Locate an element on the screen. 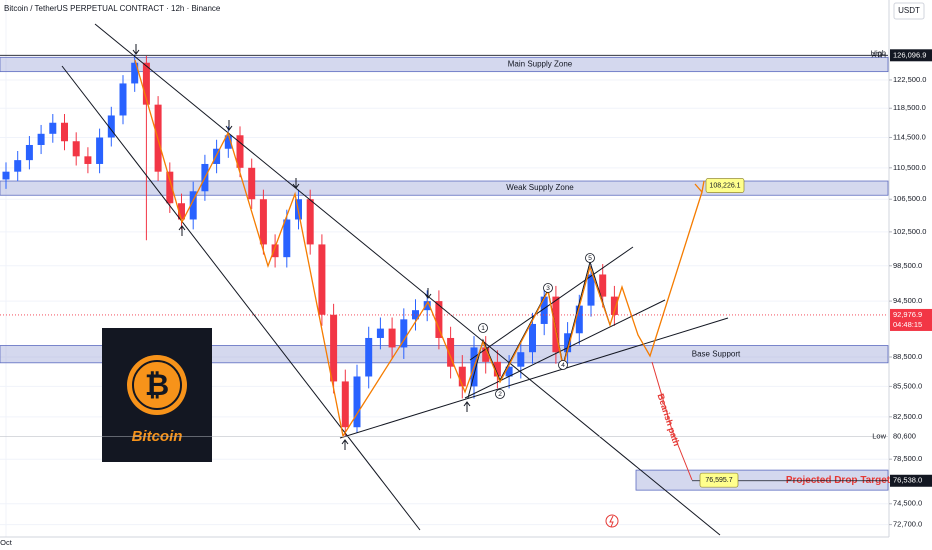  wave-label: 5 is located at coordinates (590, 258).